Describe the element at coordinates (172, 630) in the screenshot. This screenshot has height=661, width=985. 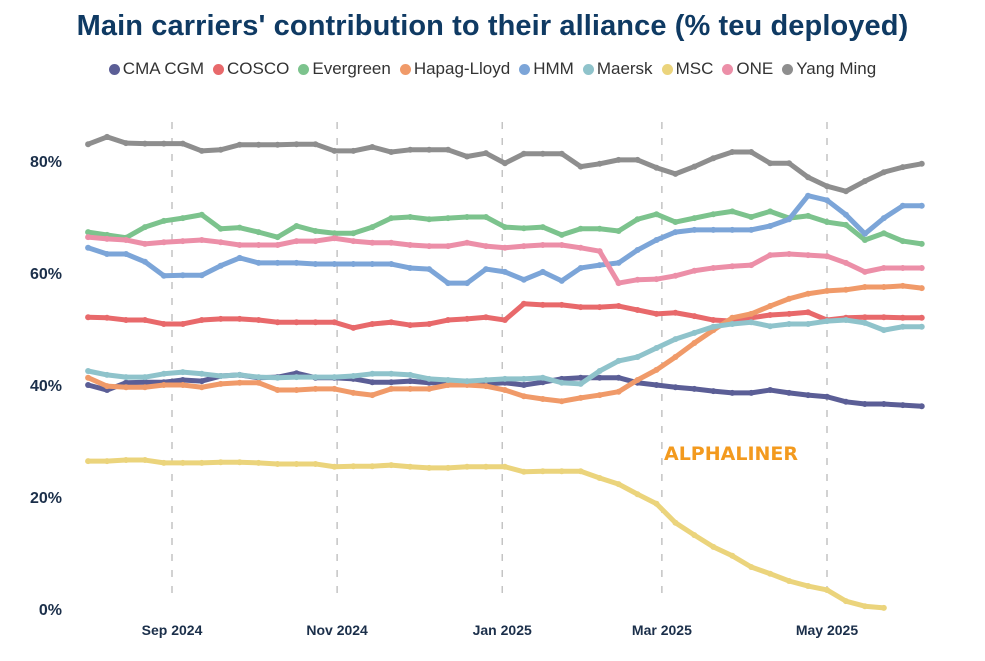
I see `x-tick-label: Sep 2024` at that location.